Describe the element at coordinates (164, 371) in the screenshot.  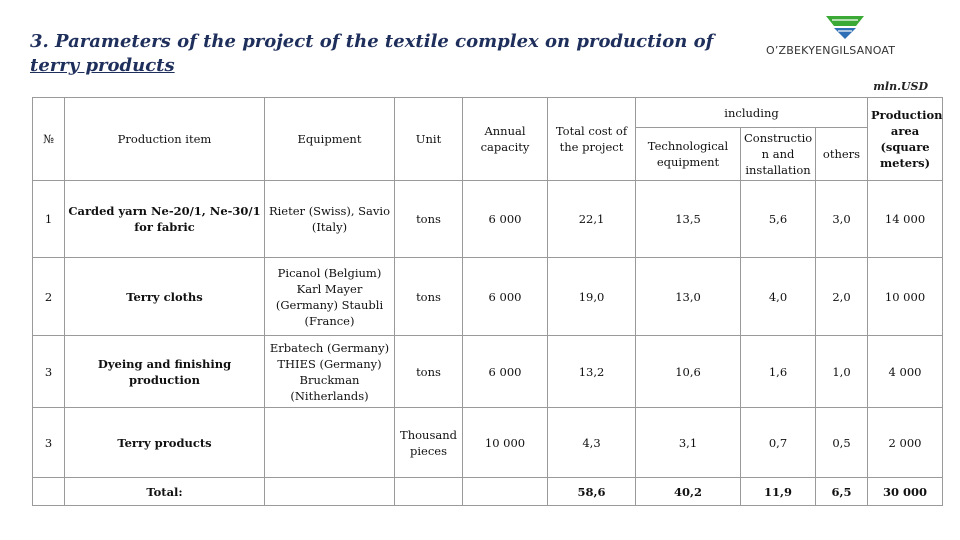
I see `cell-item: Dyeing and finishing production` at that location.